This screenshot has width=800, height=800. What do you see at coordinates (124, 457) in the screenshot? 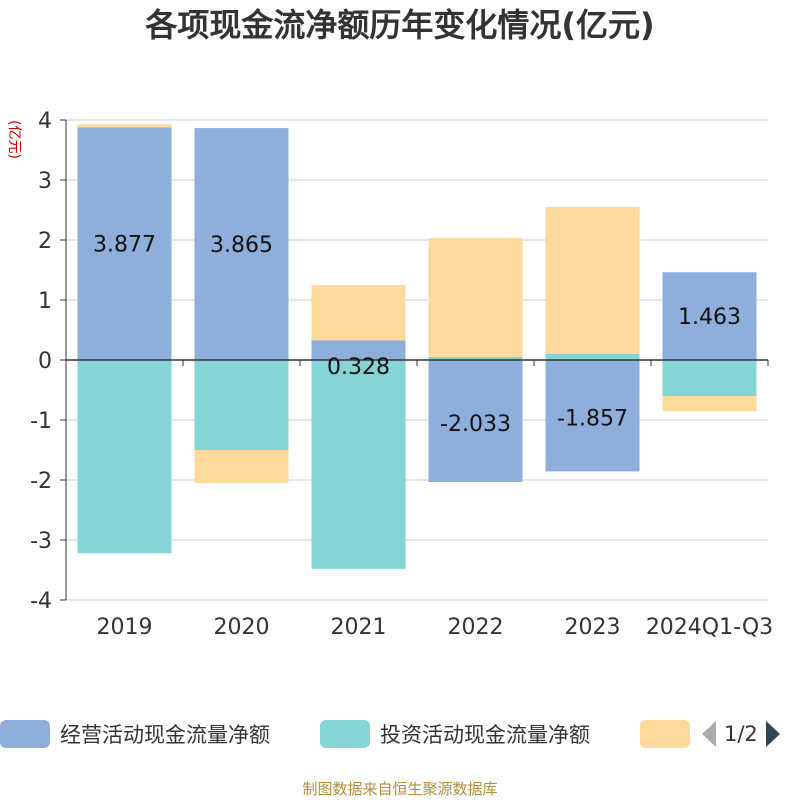
I see `bar-series1-2019` at bounding box center [124, 457].